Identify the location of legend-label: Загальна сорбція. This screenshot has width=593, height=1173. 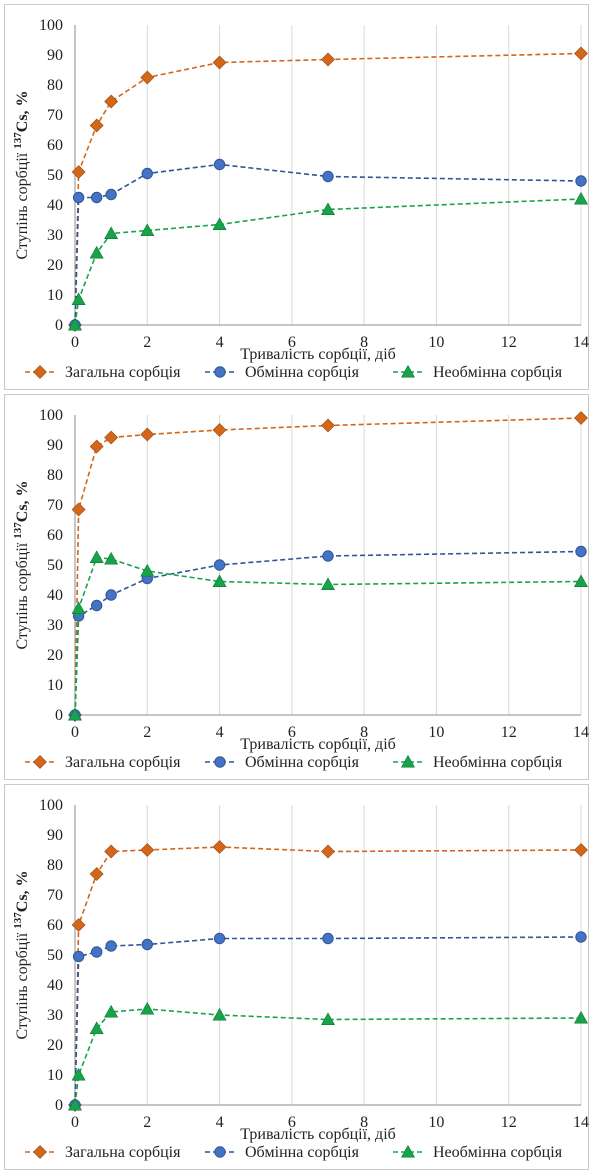
(123, 1152).